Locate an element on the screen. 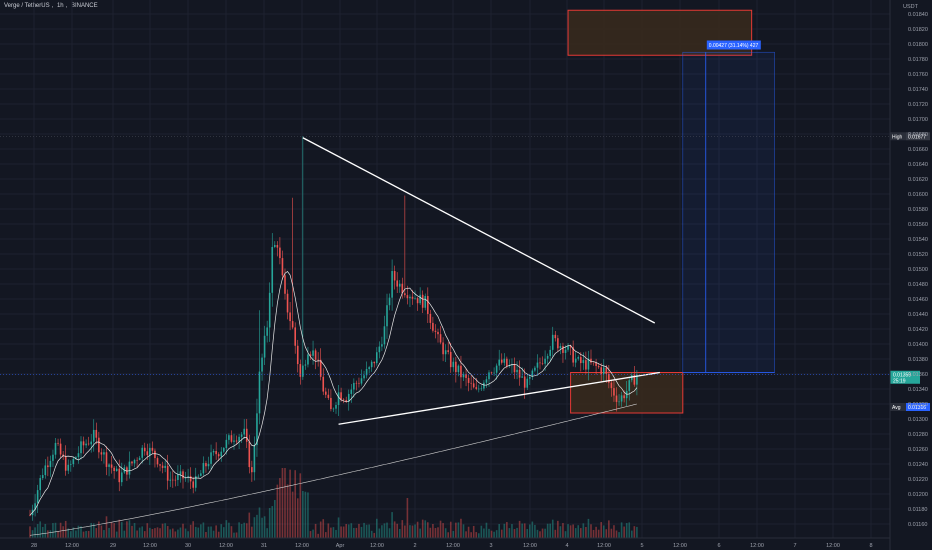 The image size is (932, 550). time-tick-label: 6 is located at coordinates (718, 546).